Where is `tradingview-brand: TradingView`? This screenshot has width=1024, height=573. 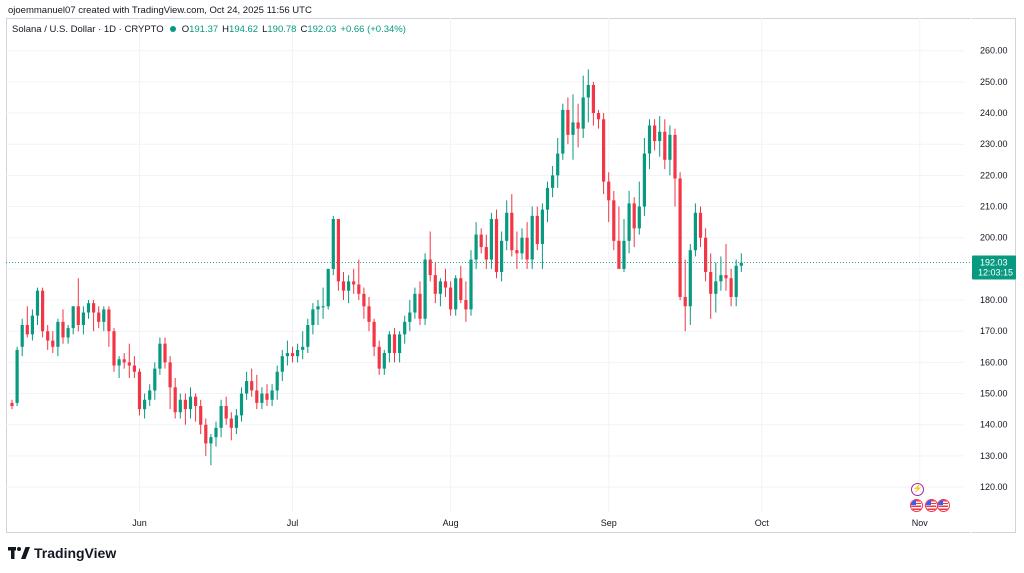
tradingview-brand: TradingView is located at coordinates (62, 553).